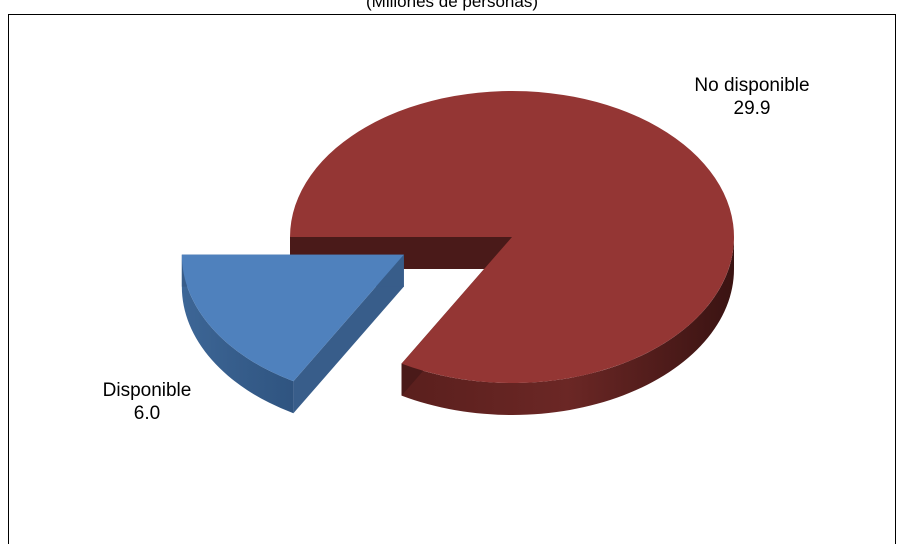 This screenshot has height=544, width=904. Describe the element at coordinates (237, 334) in the screenshot. I see `slice-side-disponible` at that location.